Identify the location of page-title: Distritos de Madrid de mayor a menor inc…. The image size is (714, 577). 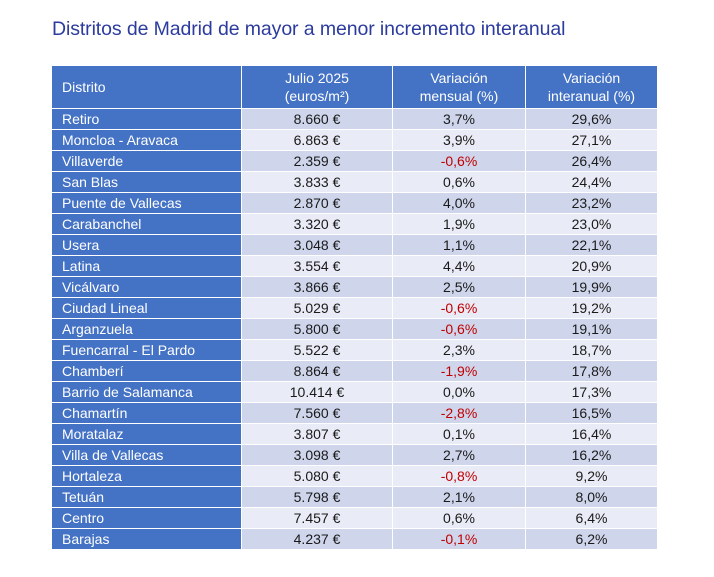
(309, 29).